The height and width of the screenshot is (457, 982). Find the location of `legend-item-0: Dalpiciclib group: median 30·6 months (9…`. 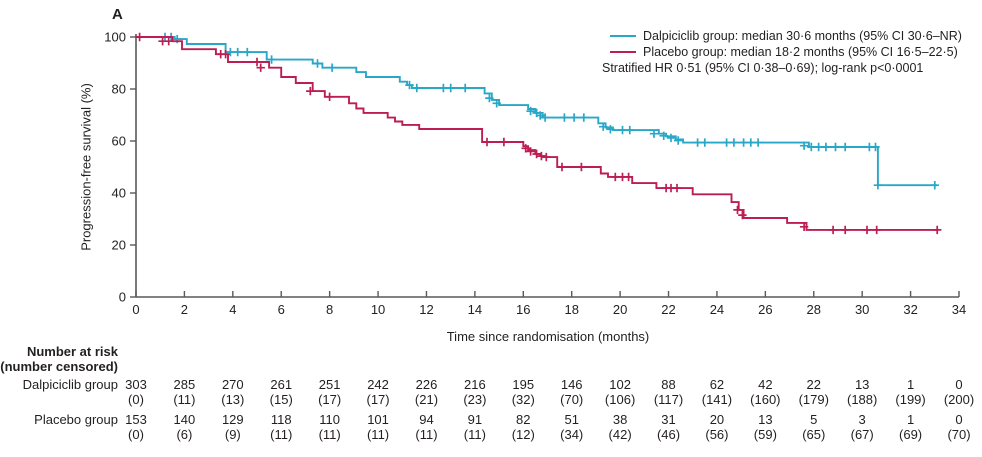

legend-item-0: Dalpiciclib group: median 30·6 months (9… is located at coordinates (782, 36).